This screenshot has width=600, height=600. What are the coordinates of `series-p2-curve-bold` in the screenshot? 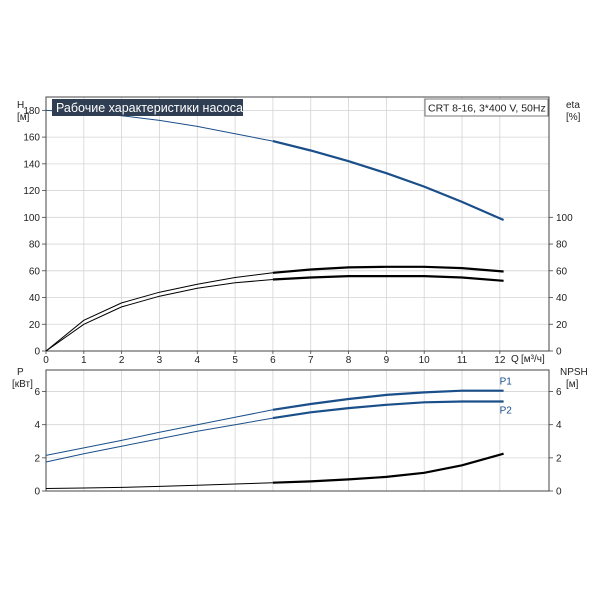 It's located at (388, 410).